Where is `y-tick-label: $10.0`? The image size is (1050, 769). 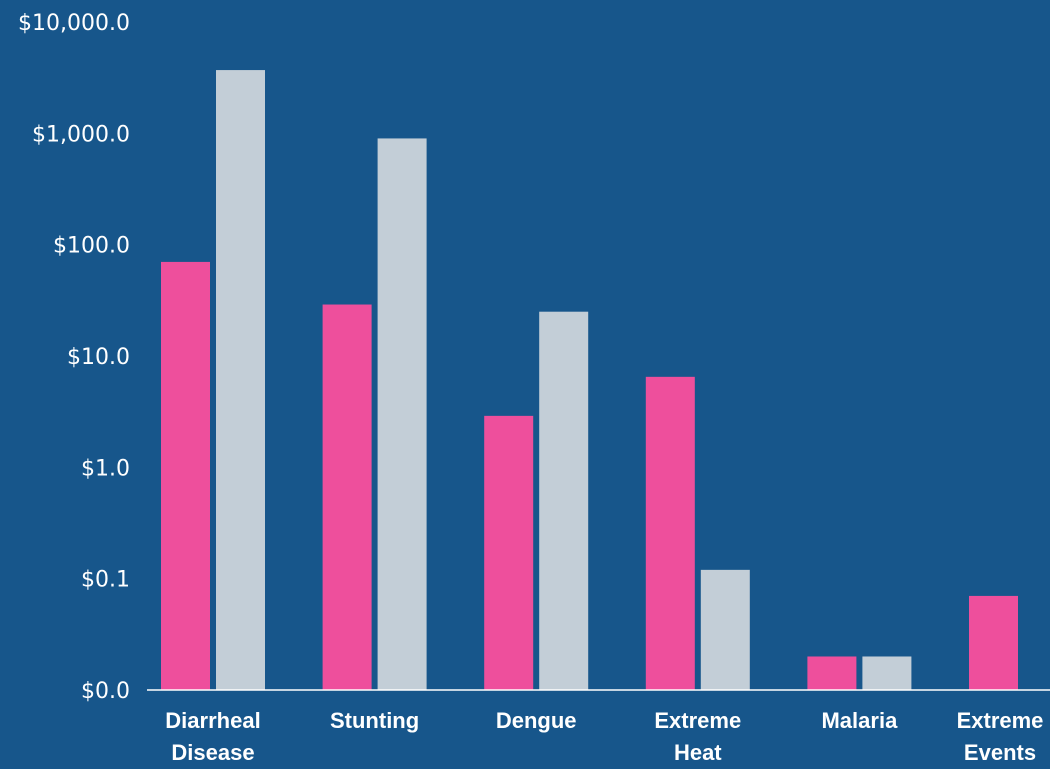
y-tick-label: $10.0 is located at coordinates (98, 357).